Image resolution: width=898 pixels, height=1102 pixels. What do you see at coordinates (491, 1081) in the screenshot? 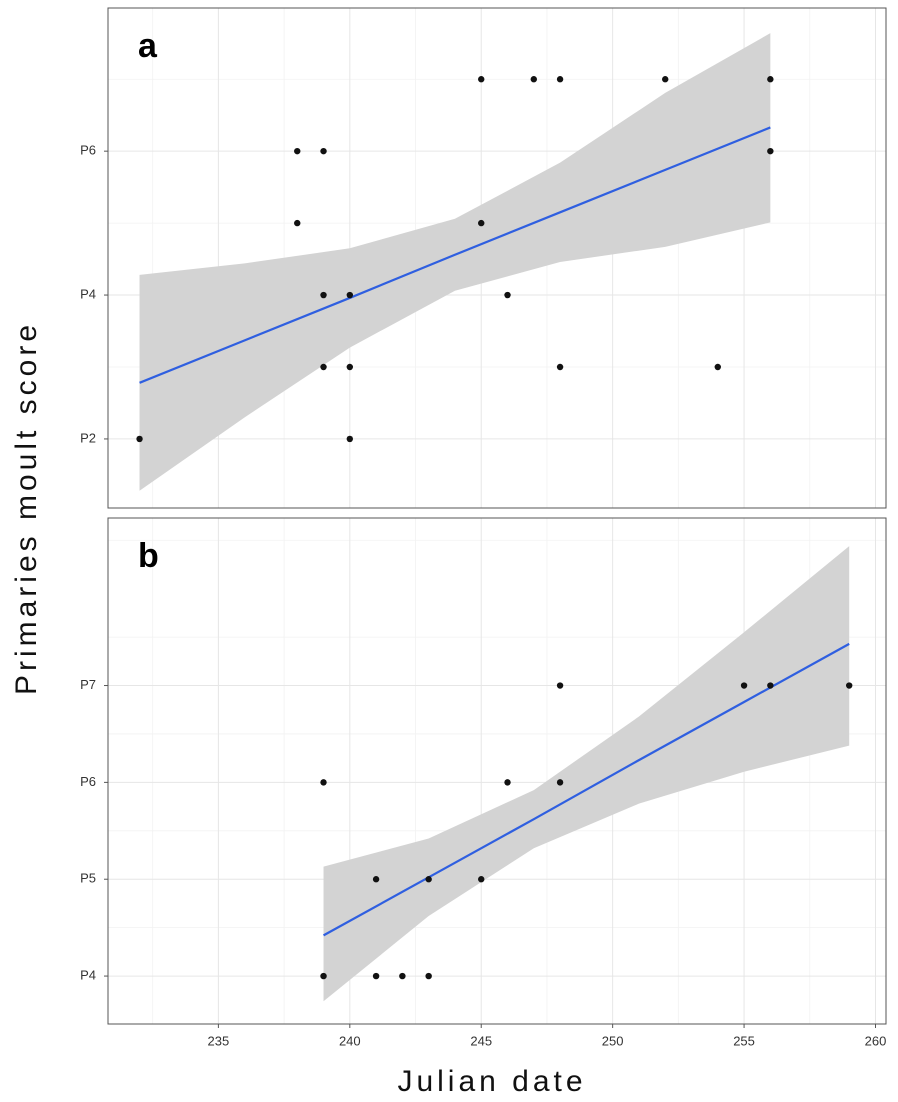
I see `x-axis-label: Julian date` at bounding box center [491, 1081].